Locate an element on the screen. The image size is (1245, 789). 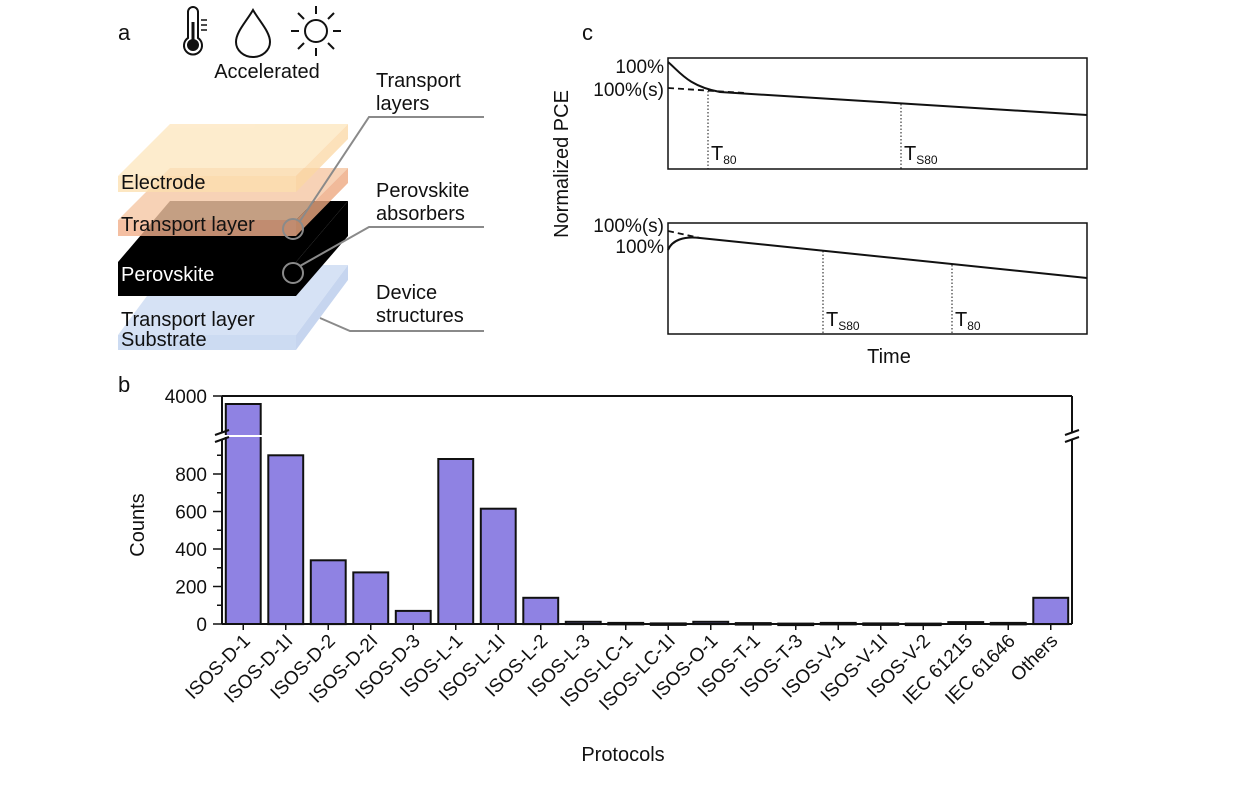
panel-b-xlabel: Protocols is located at coordinates (622, 755).